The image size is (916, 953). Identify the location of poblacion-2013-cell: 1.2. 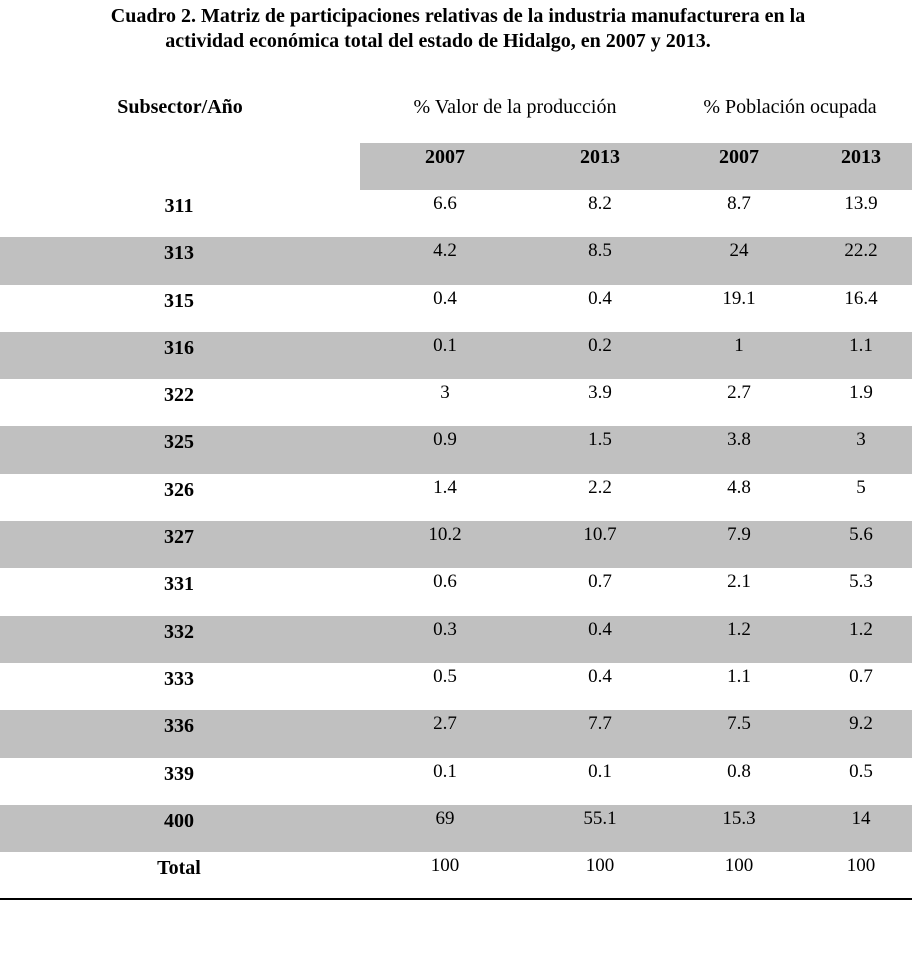
(861, 629).